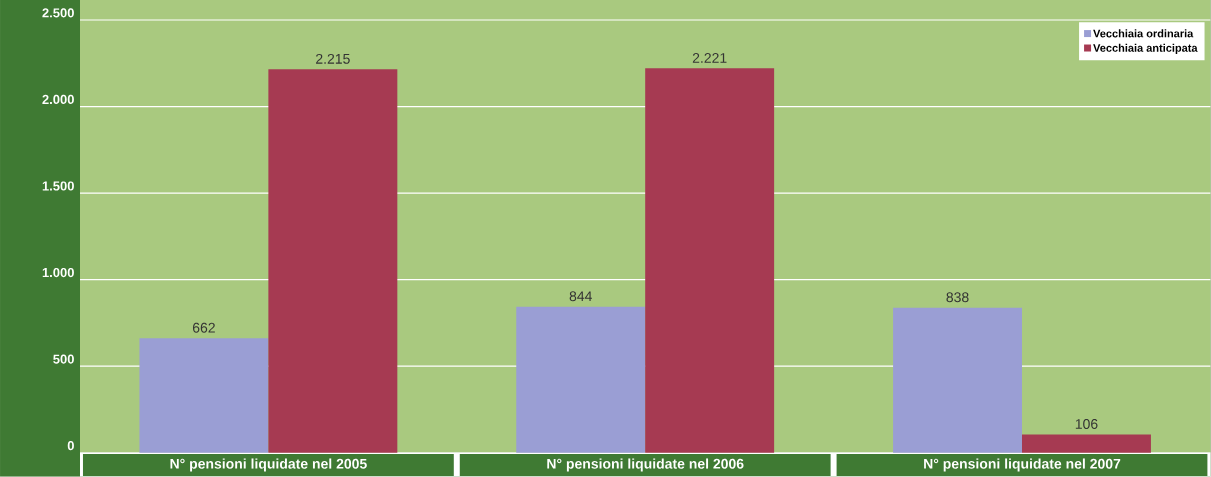  Describe the element at coordinates (333, 59) in the screenshot. I see `data-label: 2.215` at that location.